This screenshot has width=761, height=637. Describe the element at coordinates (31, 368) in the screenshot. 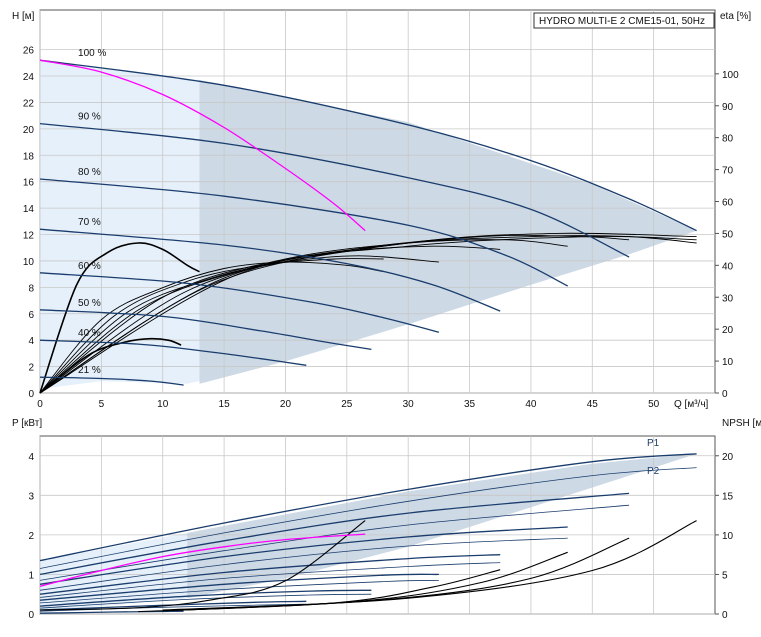

I see `top-y-tick-label: 2` at that location.